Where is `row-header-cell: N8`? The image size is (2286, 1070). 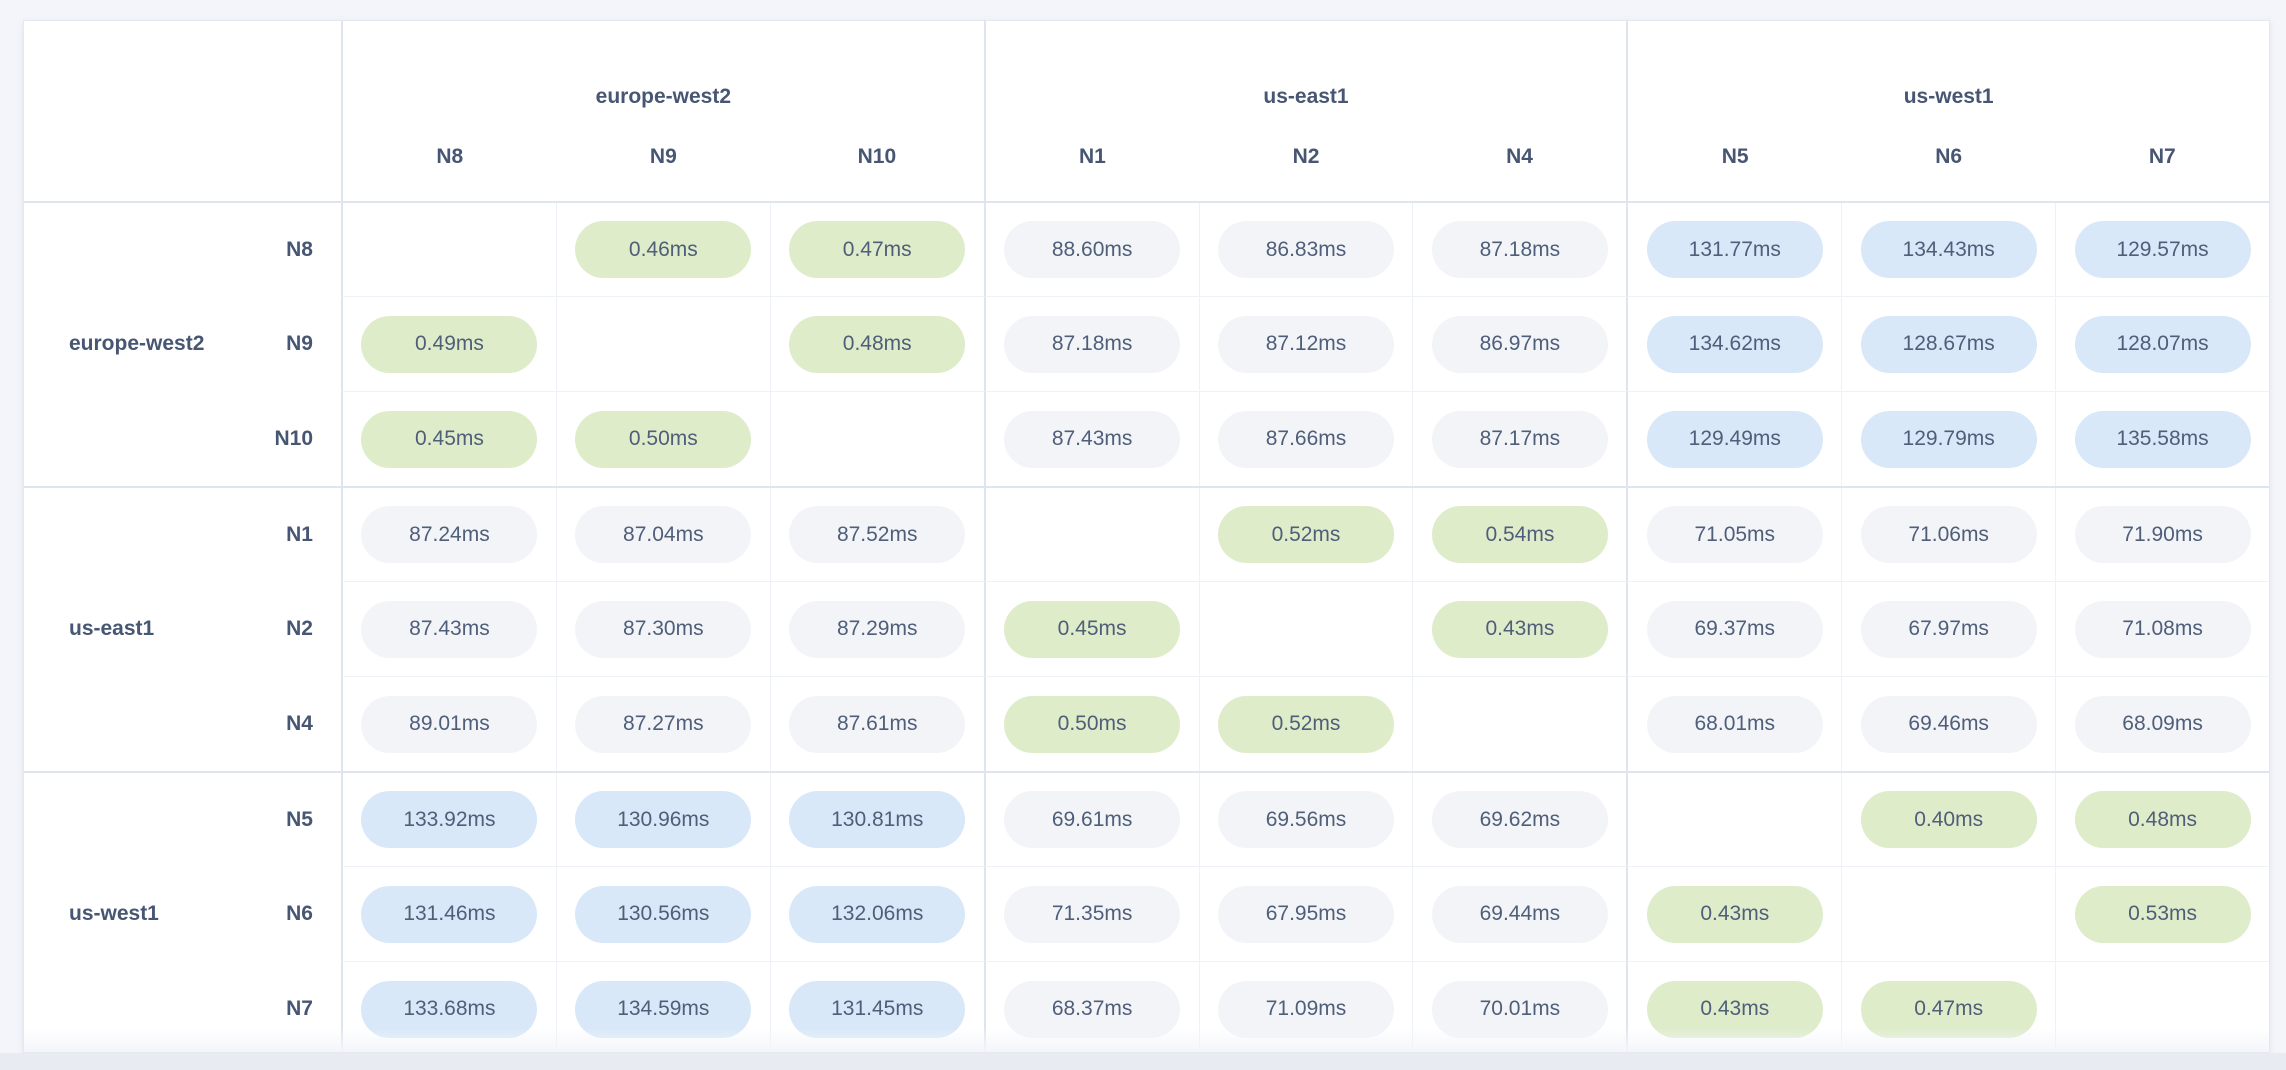
row-header-cell: N8 is located at coordinates (182, 249).